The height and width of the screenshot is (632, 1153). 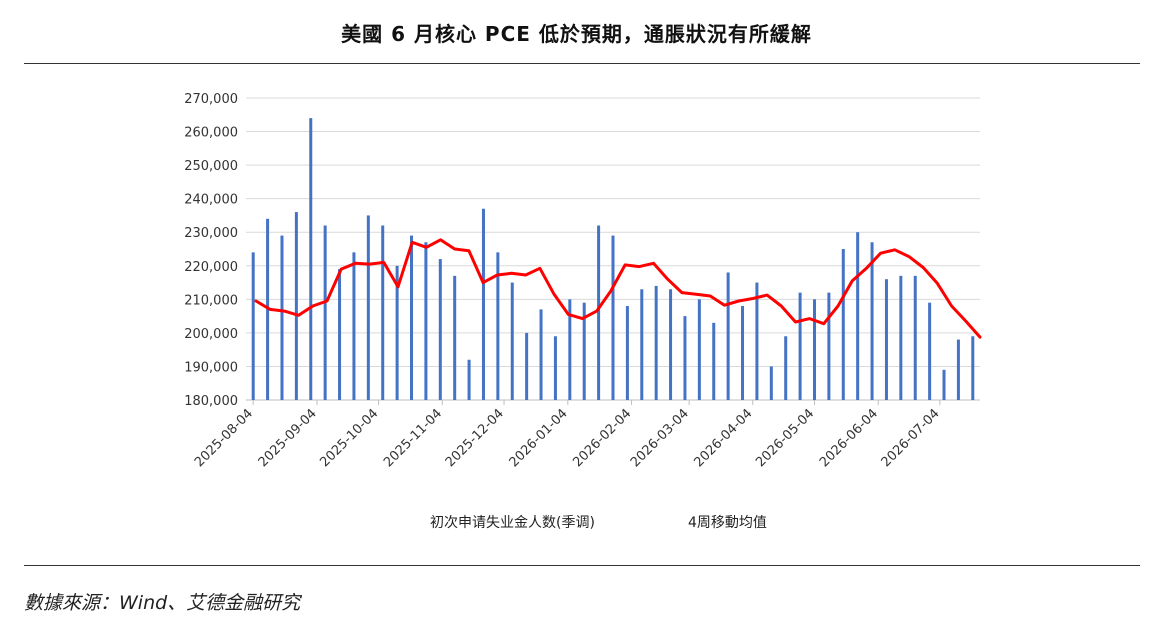 I want to click on y-tick-label: 190,000, so click(x=211, y=367).